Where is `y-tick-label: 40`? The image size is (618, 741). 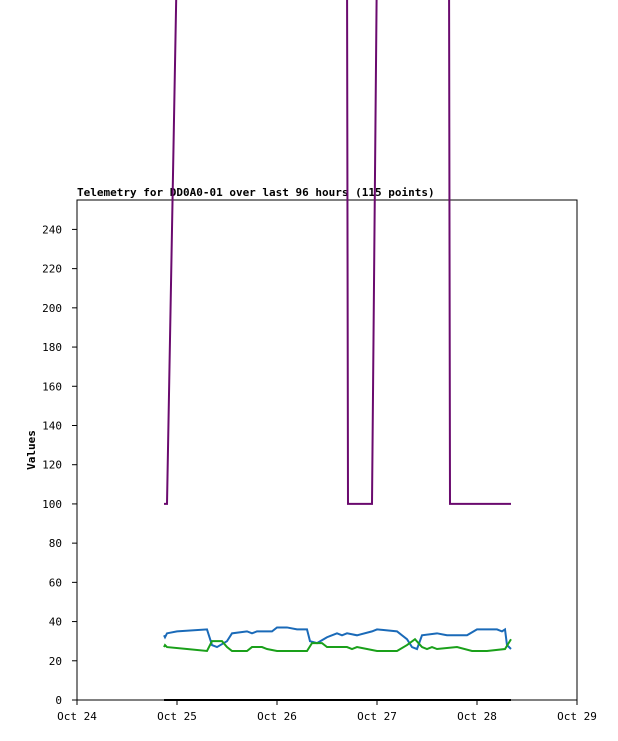 y-tick-label: 40 is located at coordinates (55, 622).